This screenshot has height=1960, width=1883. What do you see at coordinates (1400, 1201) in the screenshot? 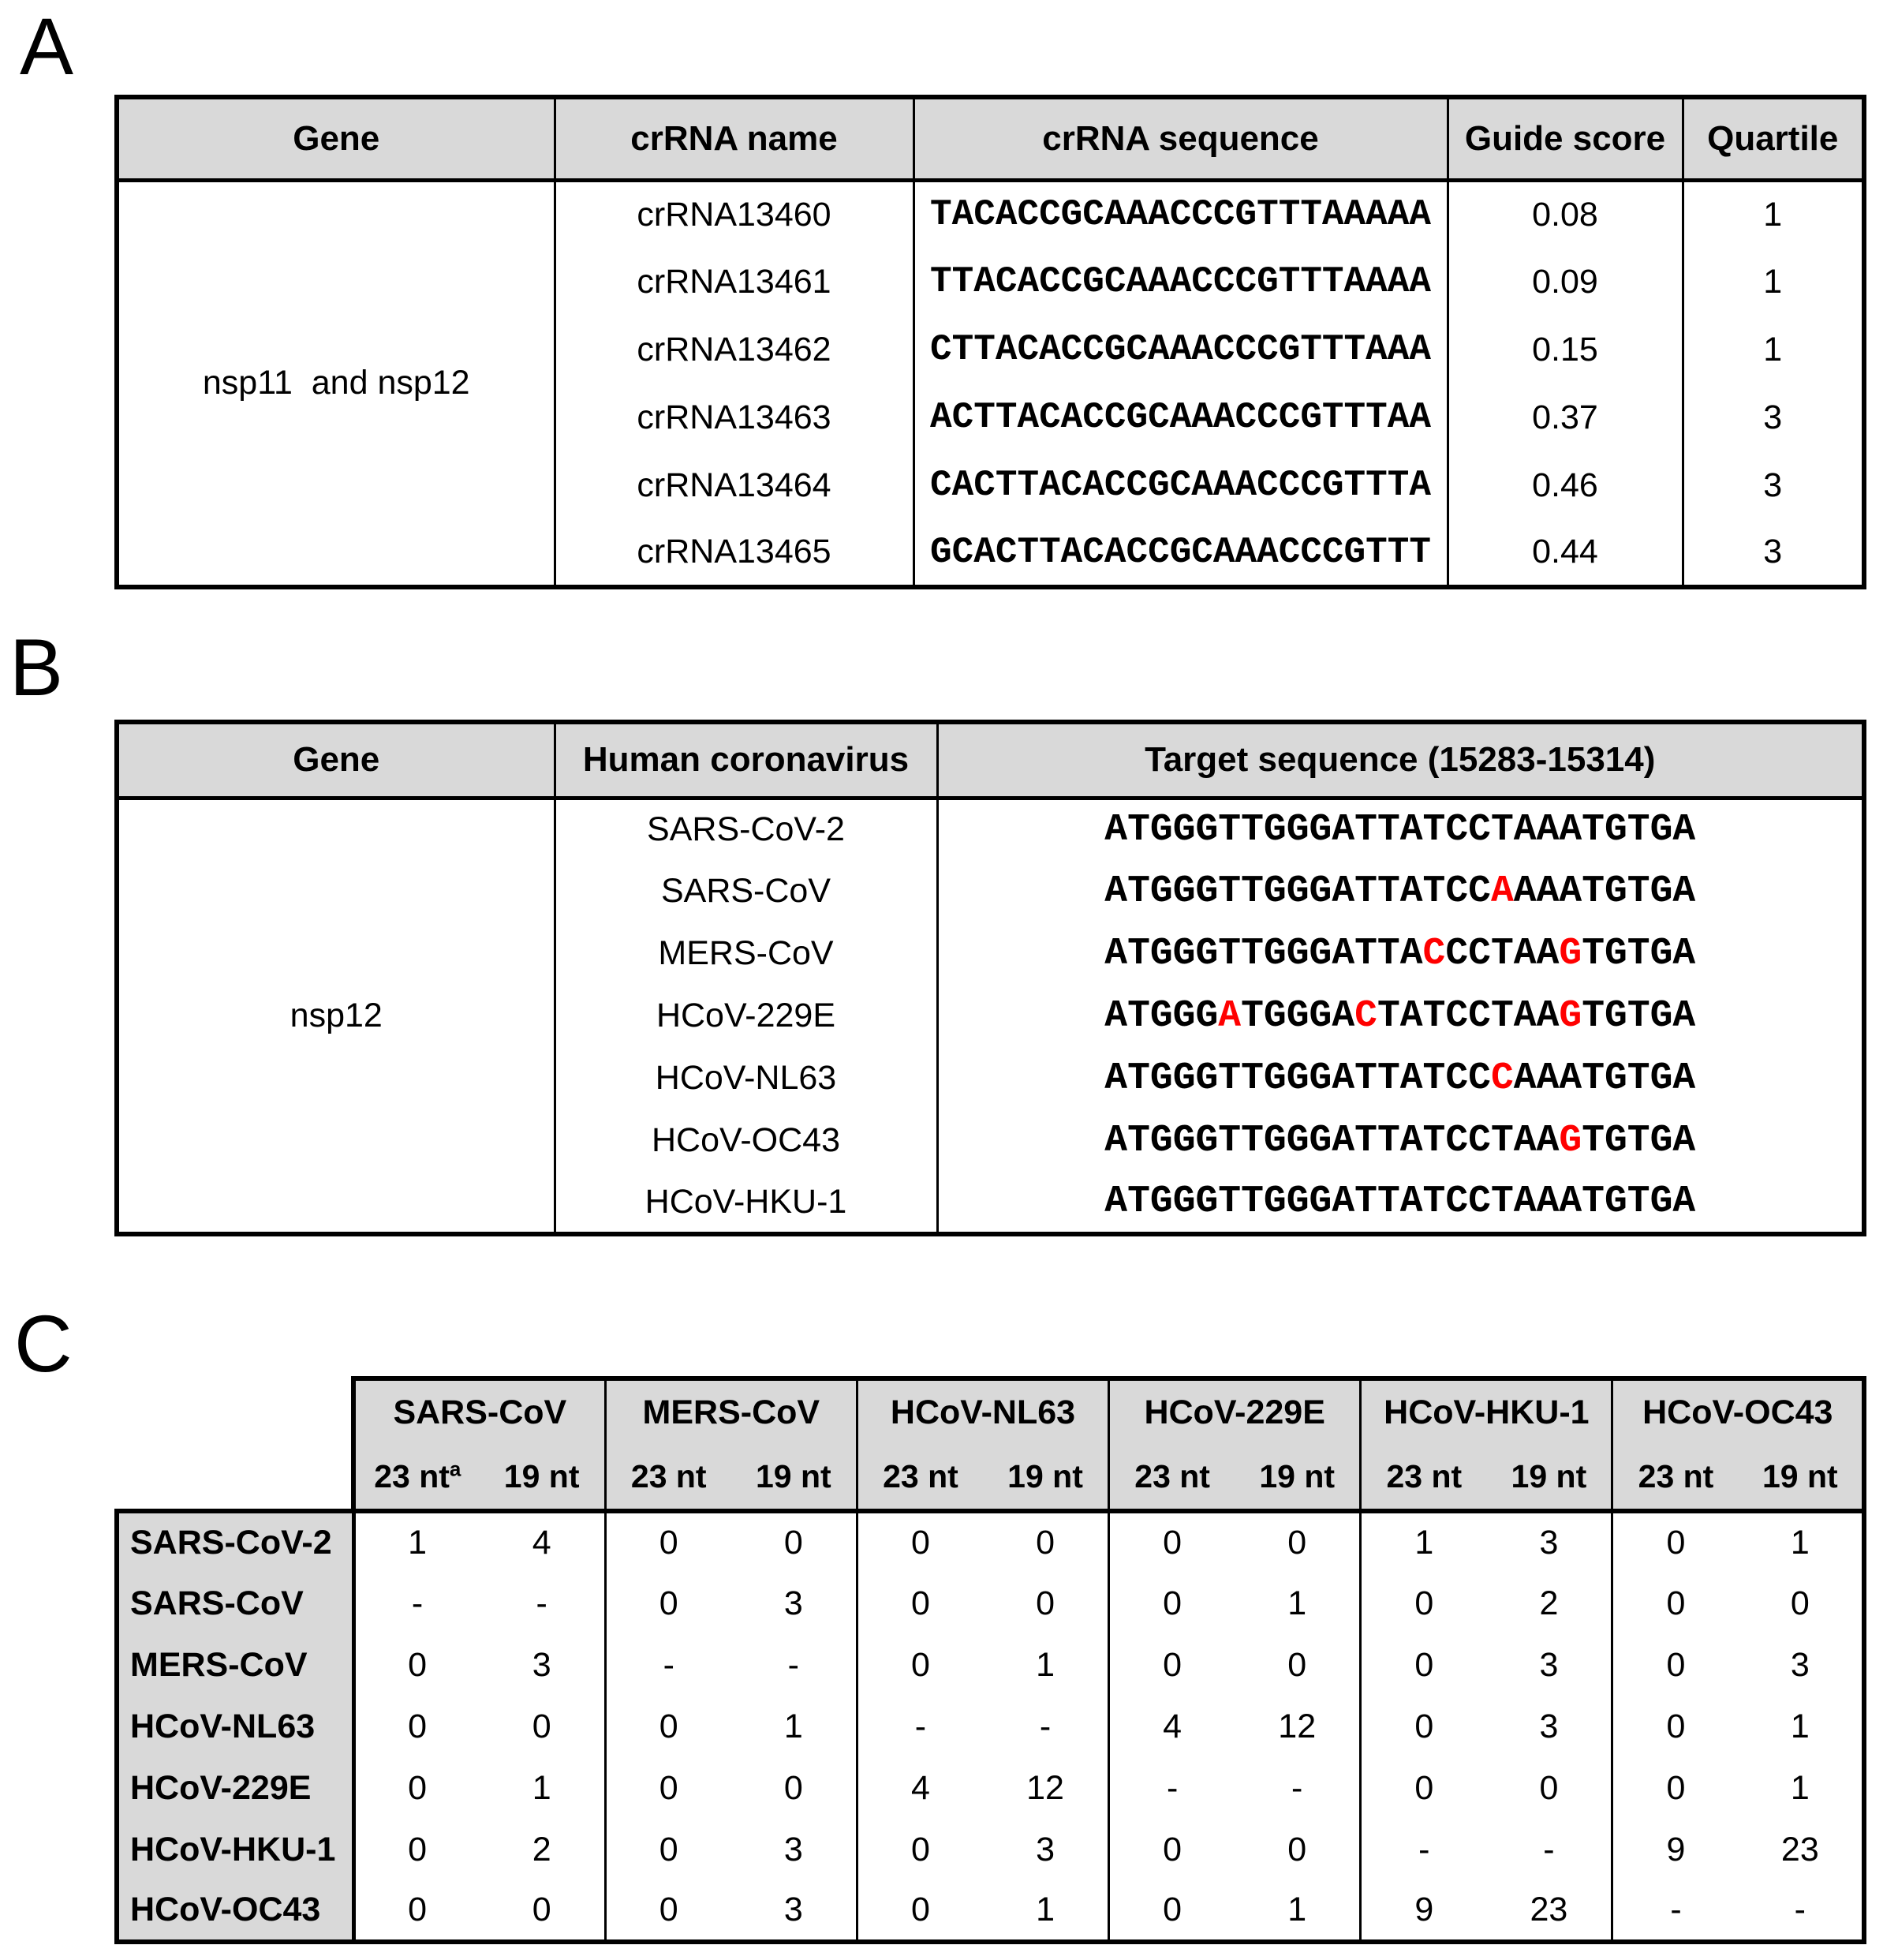
I see `sequence-segment: ATGGGTTGGGATTATCCTAAATGTGA` at bounding box center [1400, 1201].